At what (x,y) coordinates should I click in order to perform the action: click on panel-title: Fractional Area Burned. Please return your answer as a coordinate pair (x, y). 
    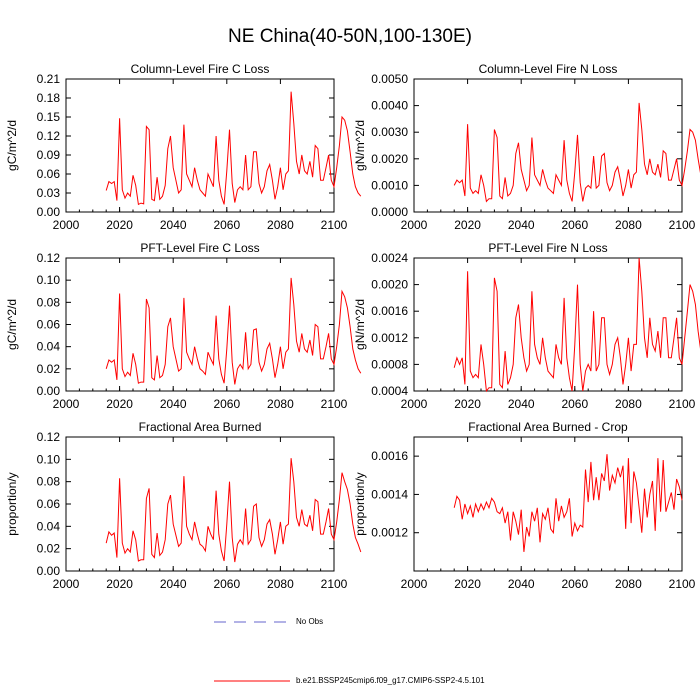
    Looking at the image, I should click on (200, 427).